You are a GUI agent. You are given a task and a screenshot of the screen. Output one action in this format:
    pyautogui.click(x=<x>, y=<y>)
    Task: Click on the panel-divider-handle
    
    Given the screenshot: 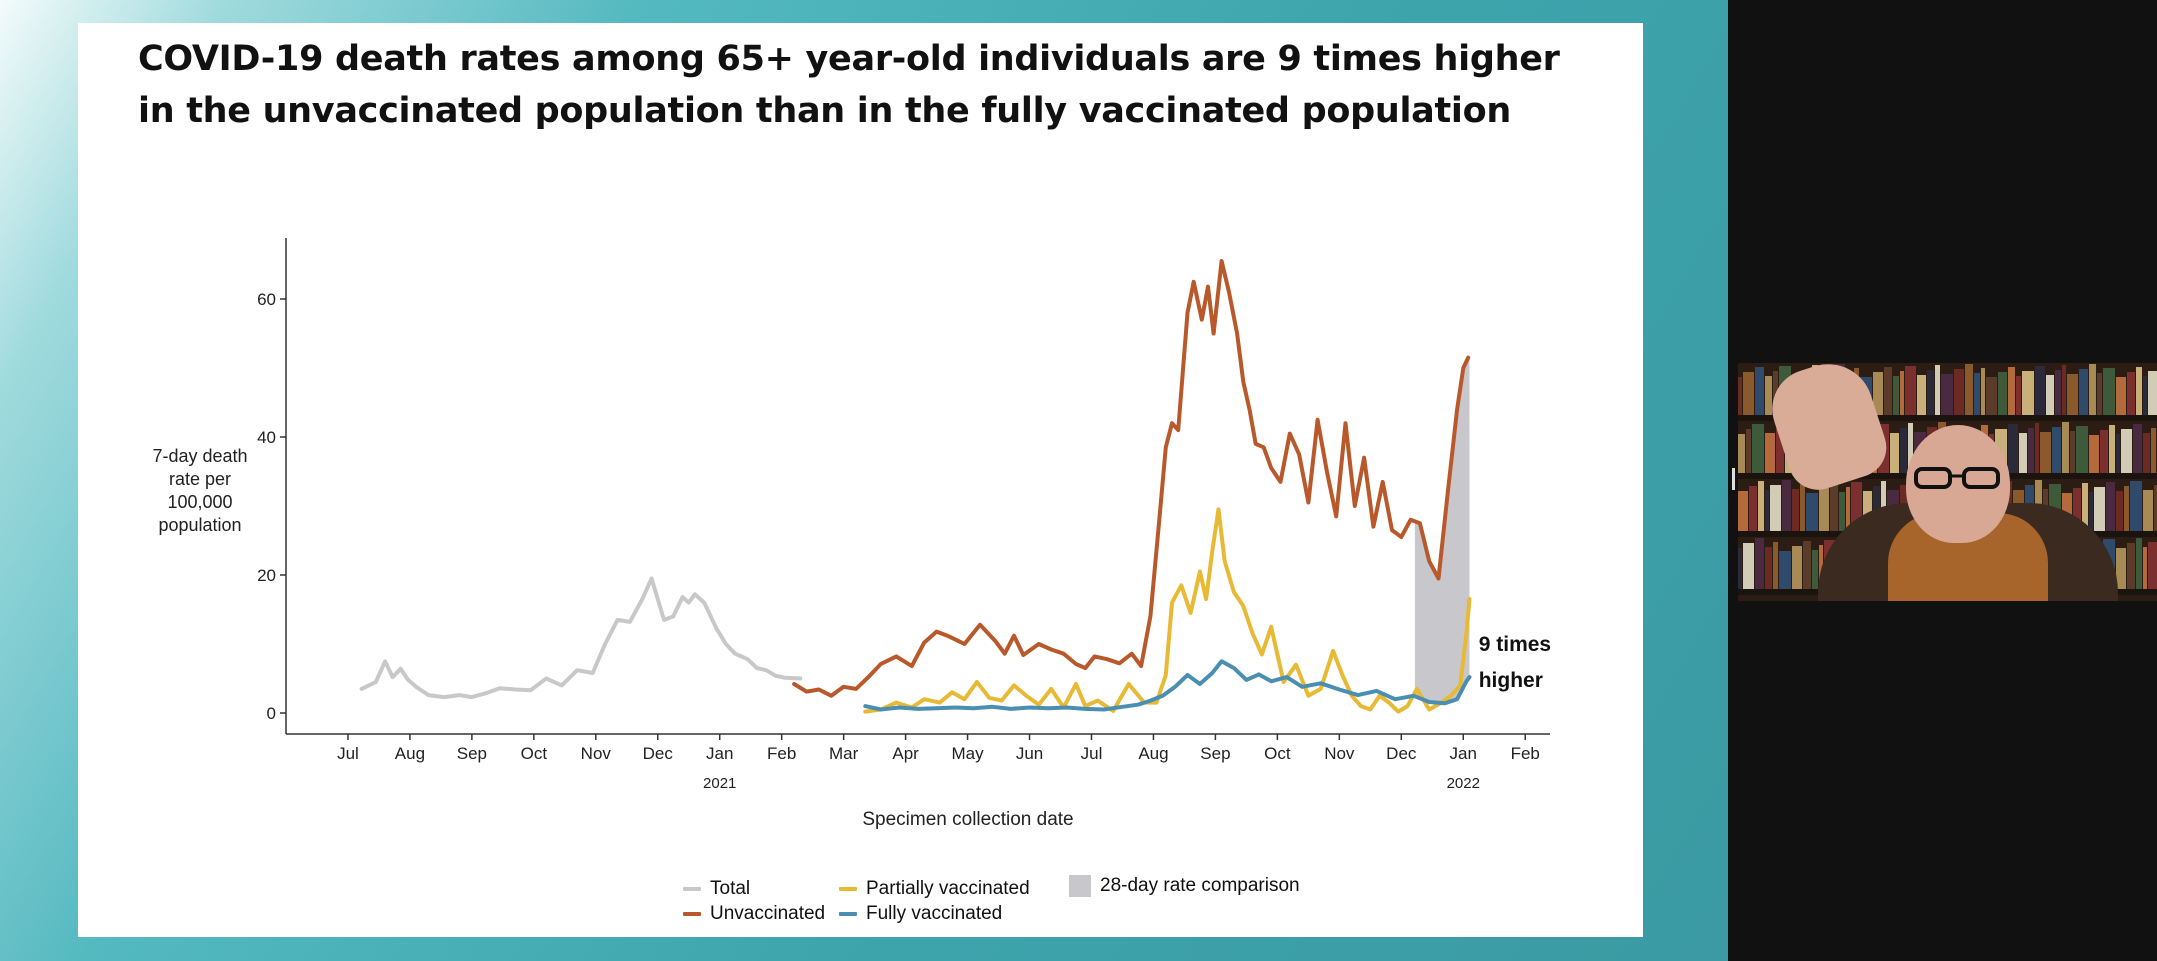 What is the action you would take?
    pyautogui.click(x=1733, y=479)
    